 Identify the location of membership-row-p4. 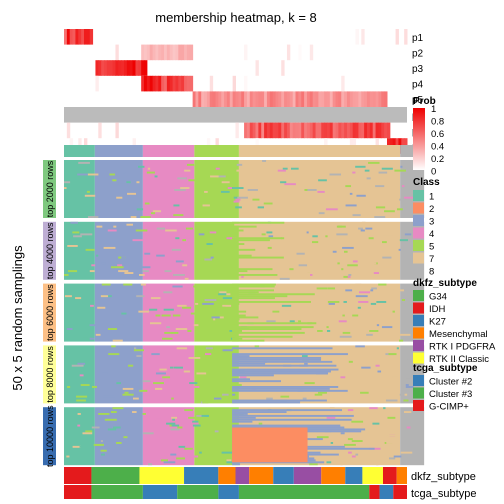
(220, 83).